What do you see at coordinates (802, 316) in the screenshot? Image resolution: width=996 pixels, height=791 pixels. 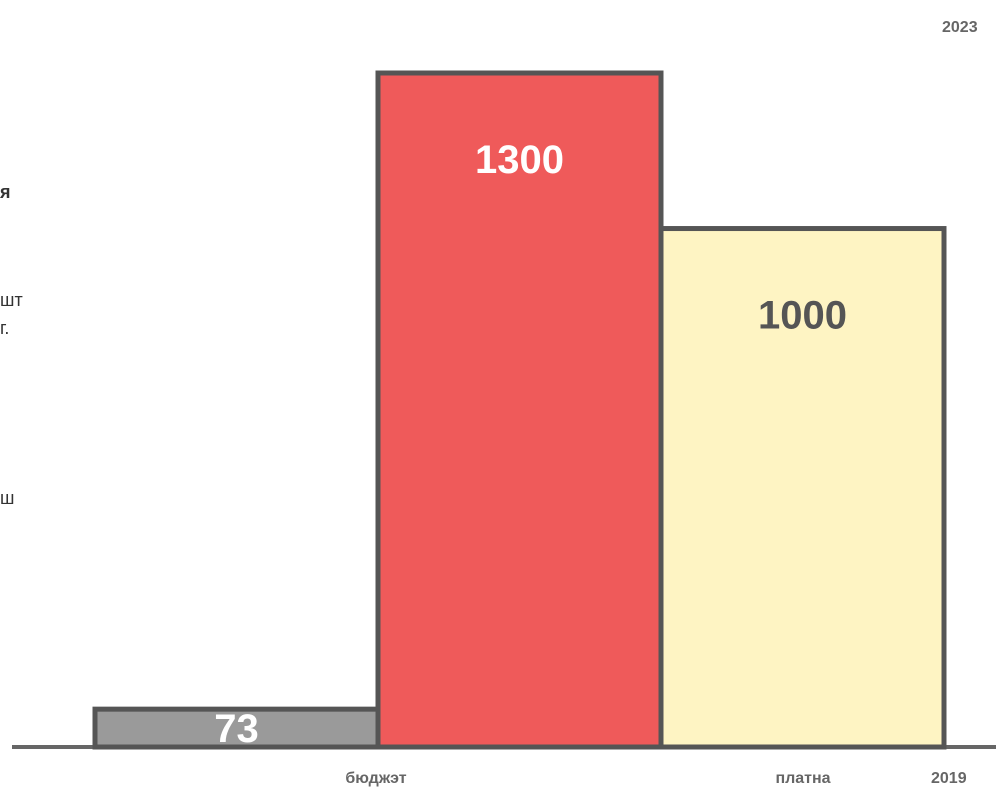 I see `bar-value-label-3: 1000` at bounding box center [802, 316].